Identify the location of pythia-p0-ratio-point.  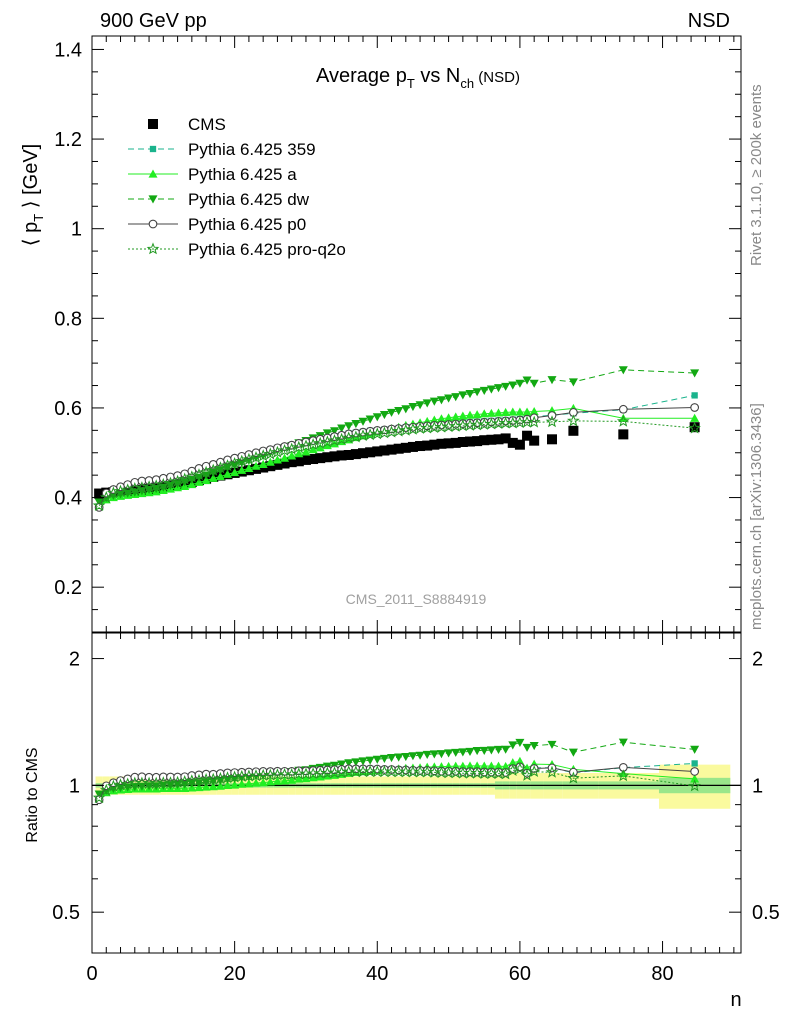
(695, 772).